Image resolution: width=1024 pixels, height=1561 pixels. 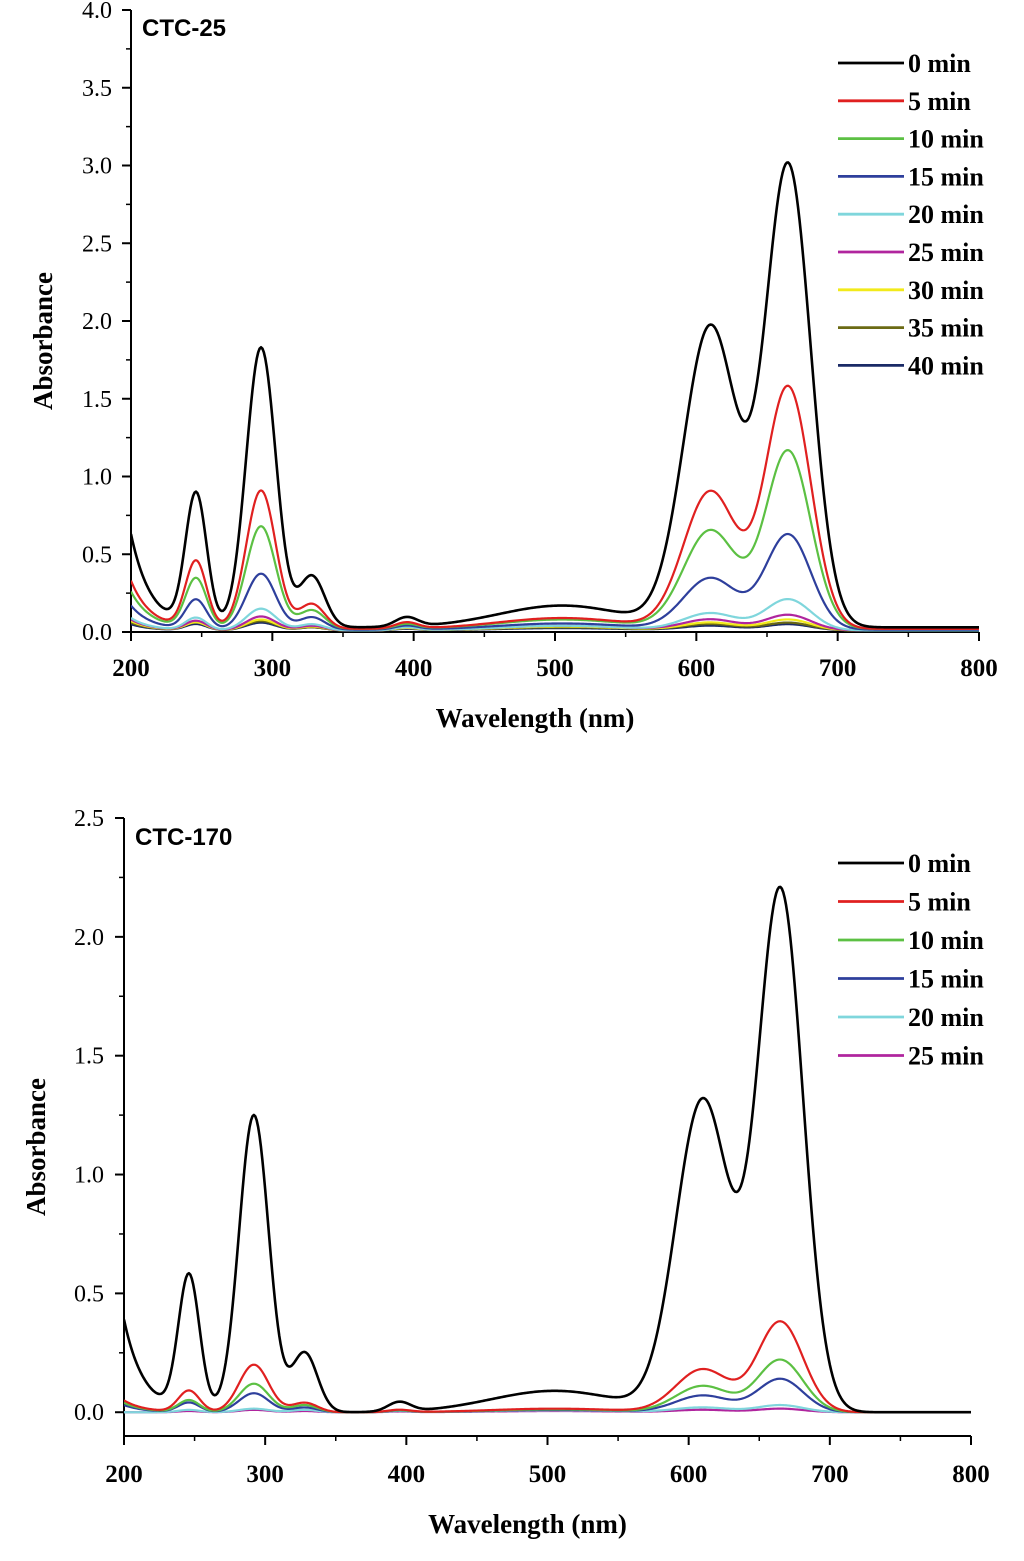 What do you see at coordinates (183, 837) in the screenshot?
I see `panel-label: CTC-170` at bounding box center [183, 837].